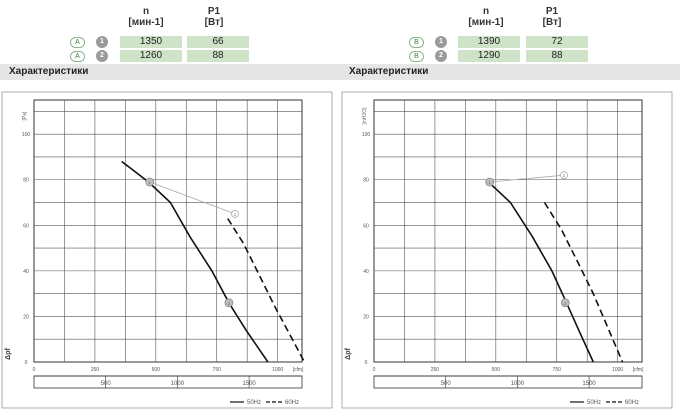  I want to click on table-row: A 1 1350 66, so click(170, 42).